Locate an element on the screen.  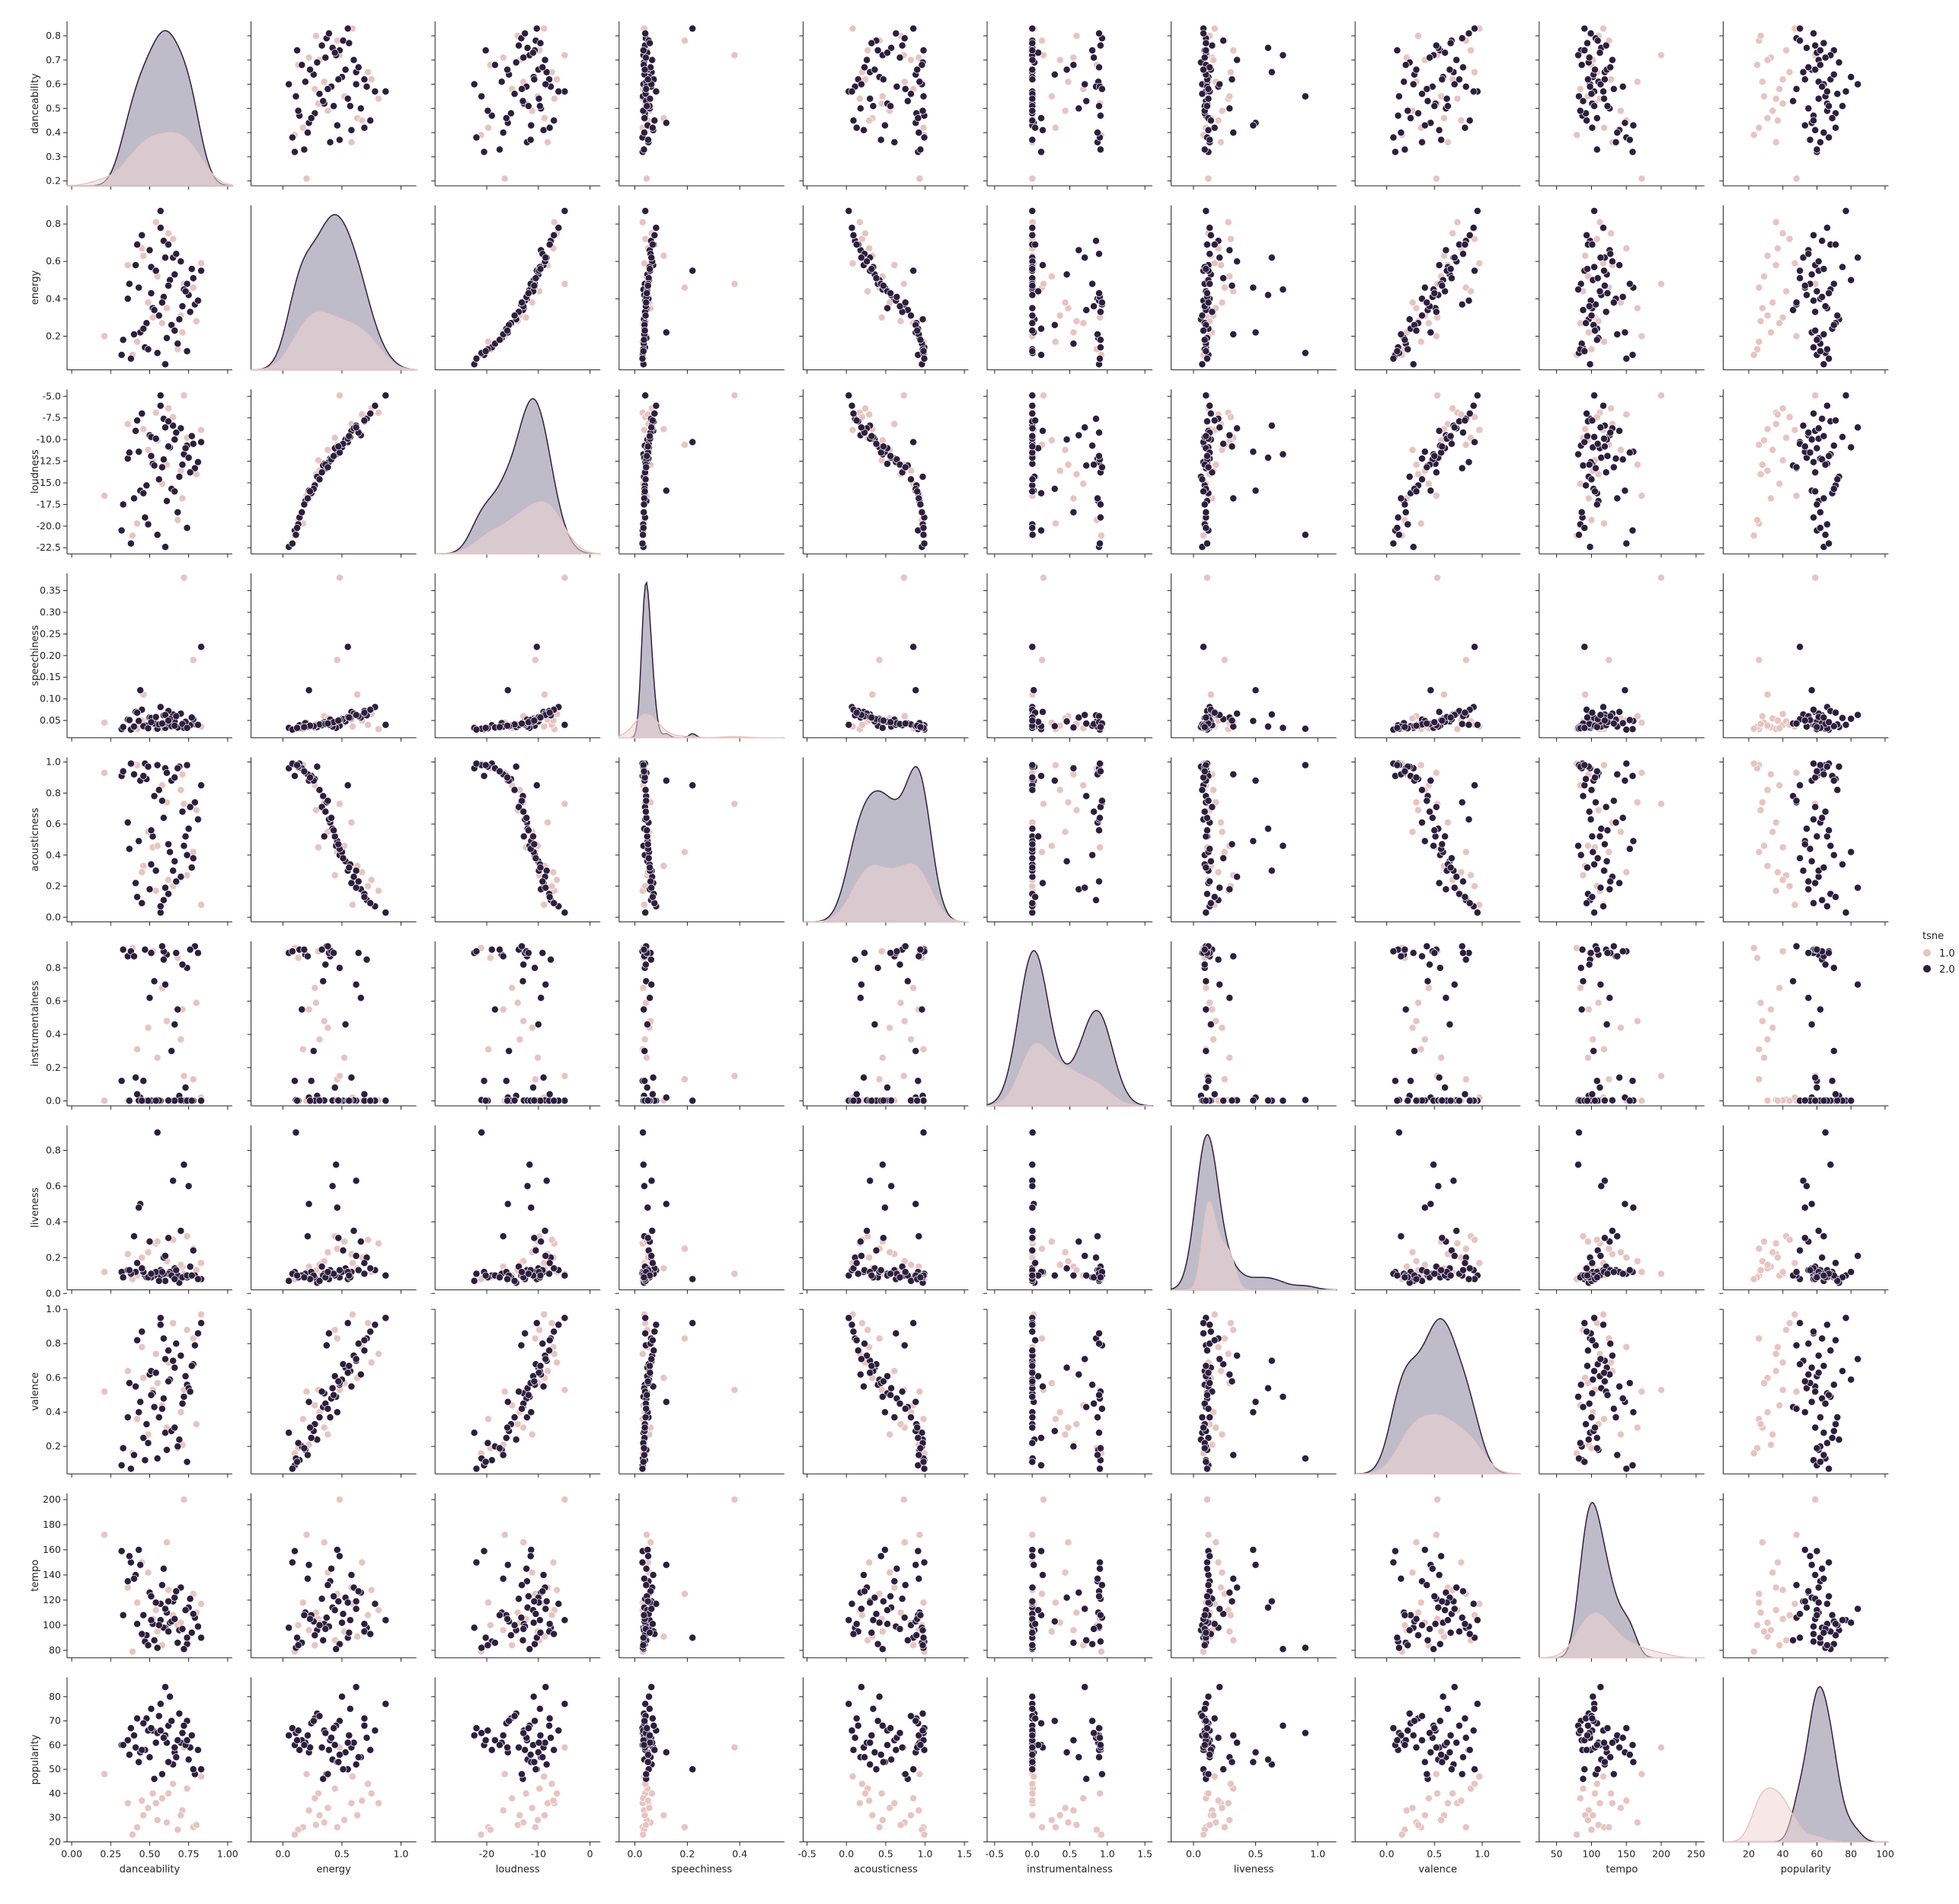
y-tick-label: 0.0 is located at coordinates (53, 1293).